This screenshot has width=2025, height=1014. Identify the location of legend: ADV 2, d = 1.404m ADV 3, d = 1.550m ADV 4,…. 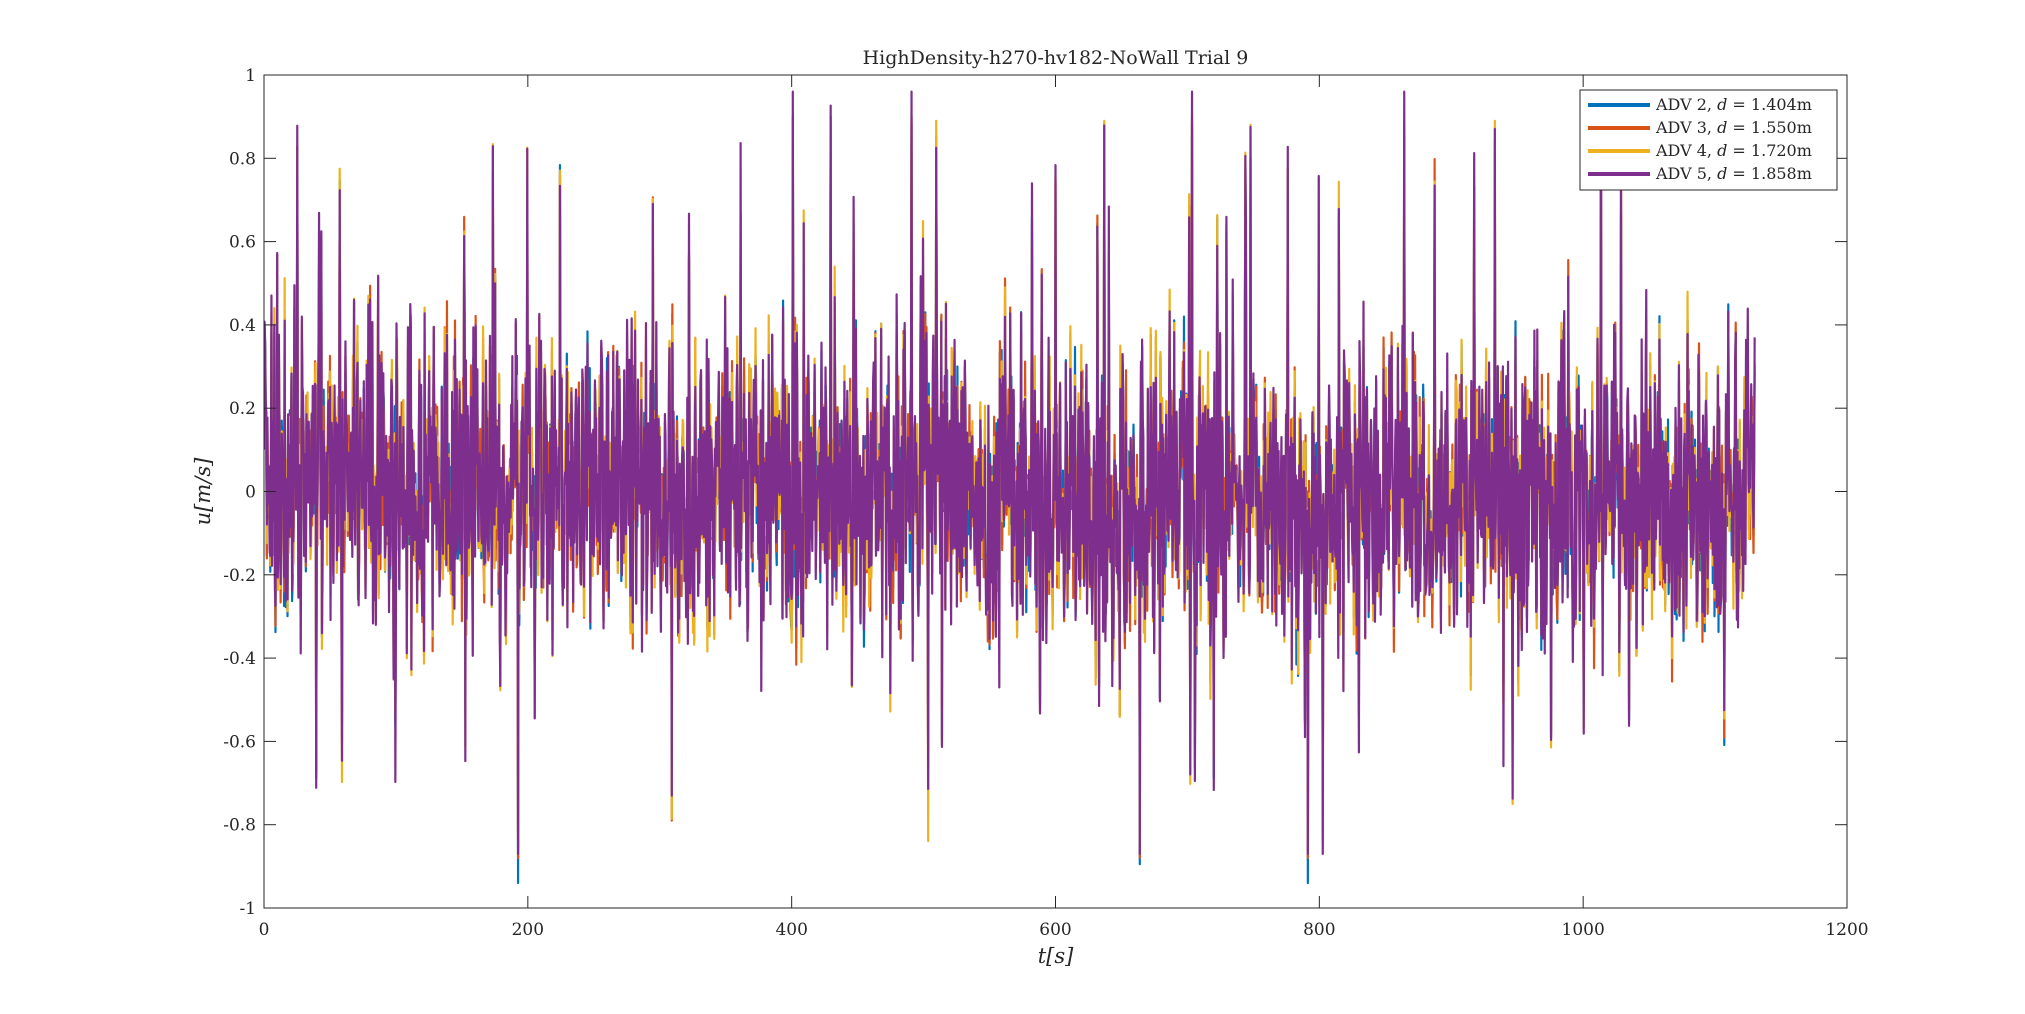
(1708, 140).